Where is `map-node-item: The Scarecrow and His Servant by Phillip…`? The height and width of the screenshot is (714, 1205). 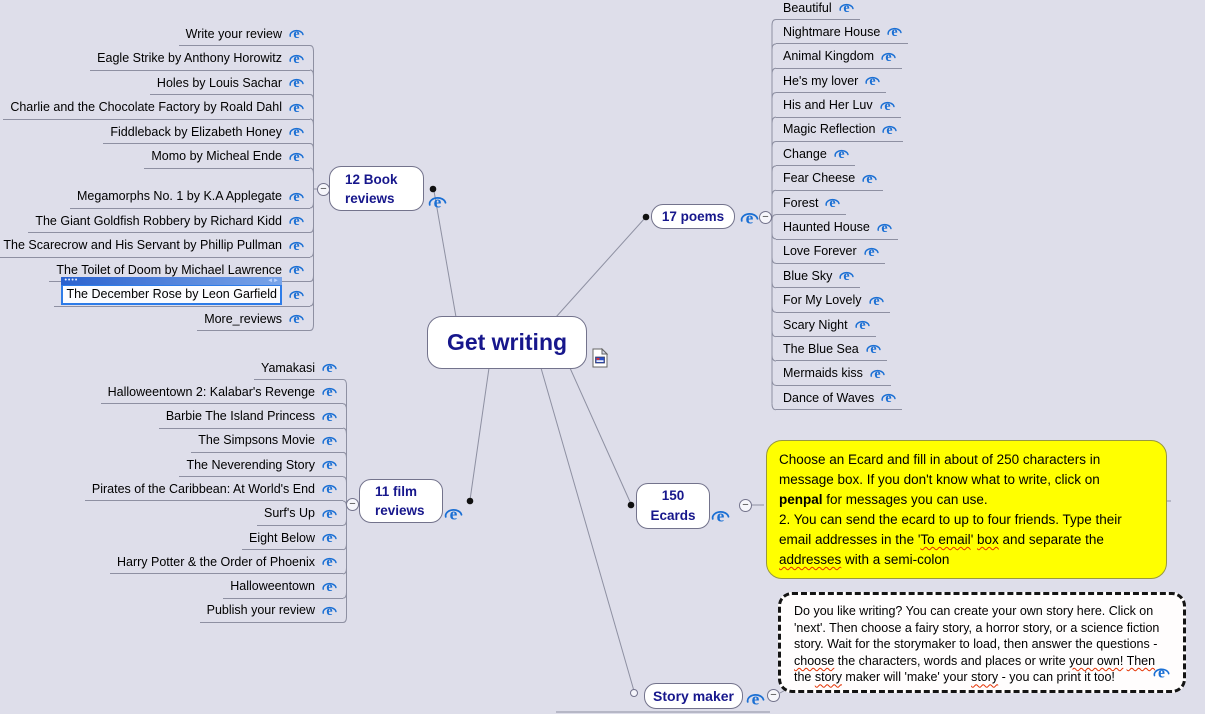 map-node-item: The Scarecrow and His Servant by Phillip… is located at coordinates (155, 246).